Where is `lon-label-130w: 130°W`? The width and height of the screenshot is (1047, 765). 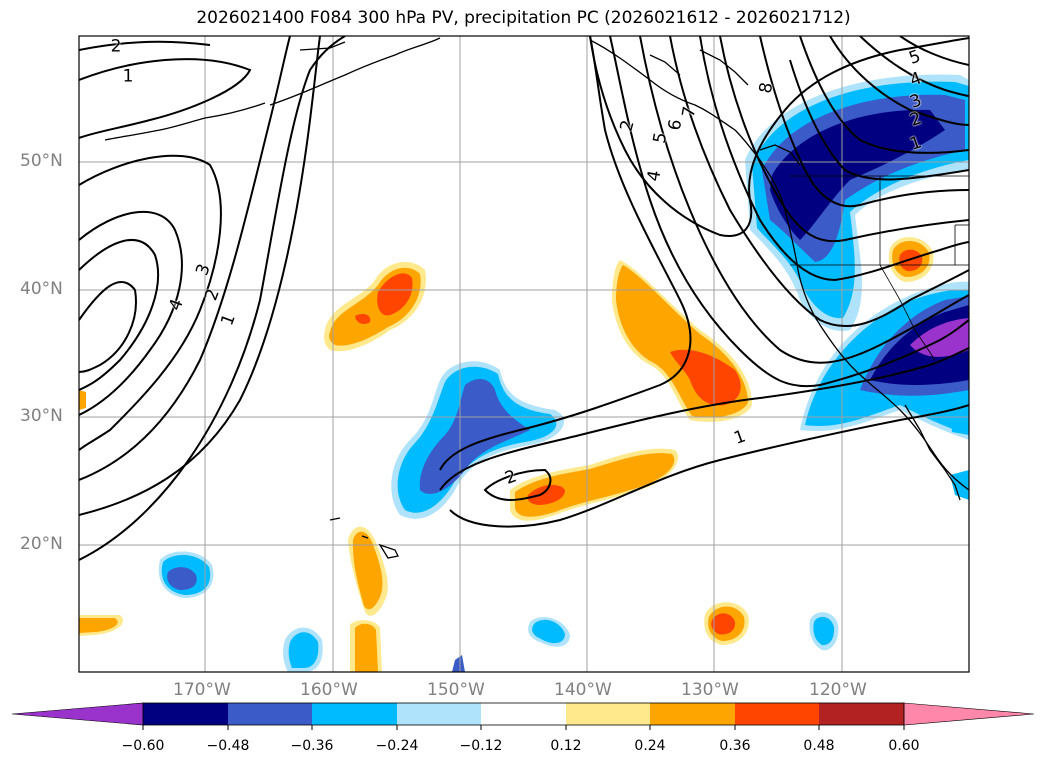
lon-label-130w: 130°W is located at coordinates (710, 690).